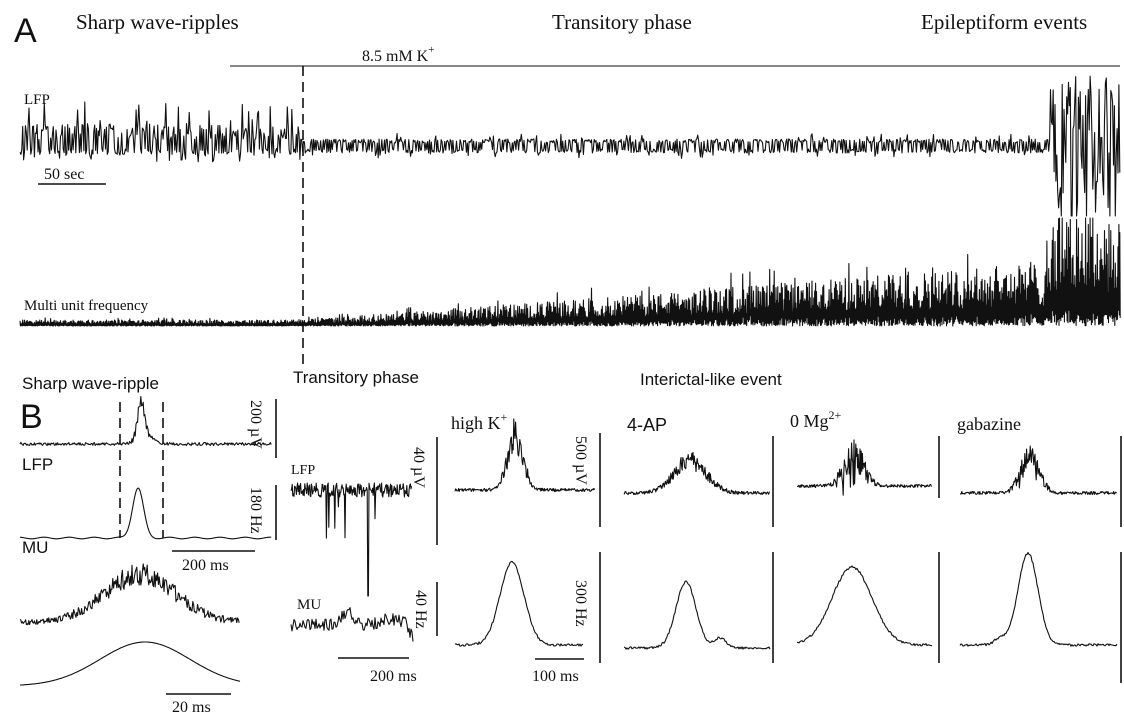 The image size is (1124, 717). What do you see at coordinates (37, 100) in the screenshot?
I see `lfp-trace-label-a: LFP` at bounding box center [37, 100].